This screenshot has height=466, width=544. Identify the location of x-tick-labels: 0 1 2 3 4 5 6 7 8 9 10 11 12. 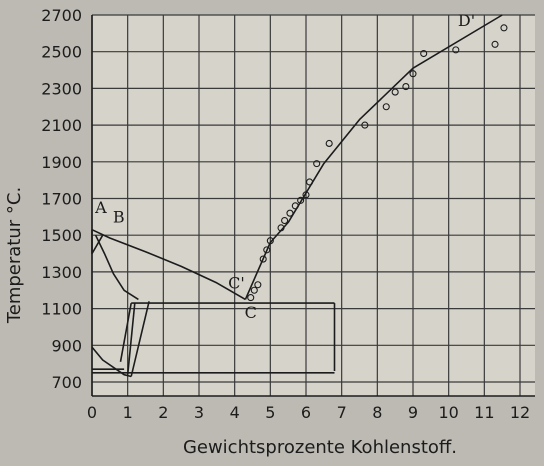
(308, 412).